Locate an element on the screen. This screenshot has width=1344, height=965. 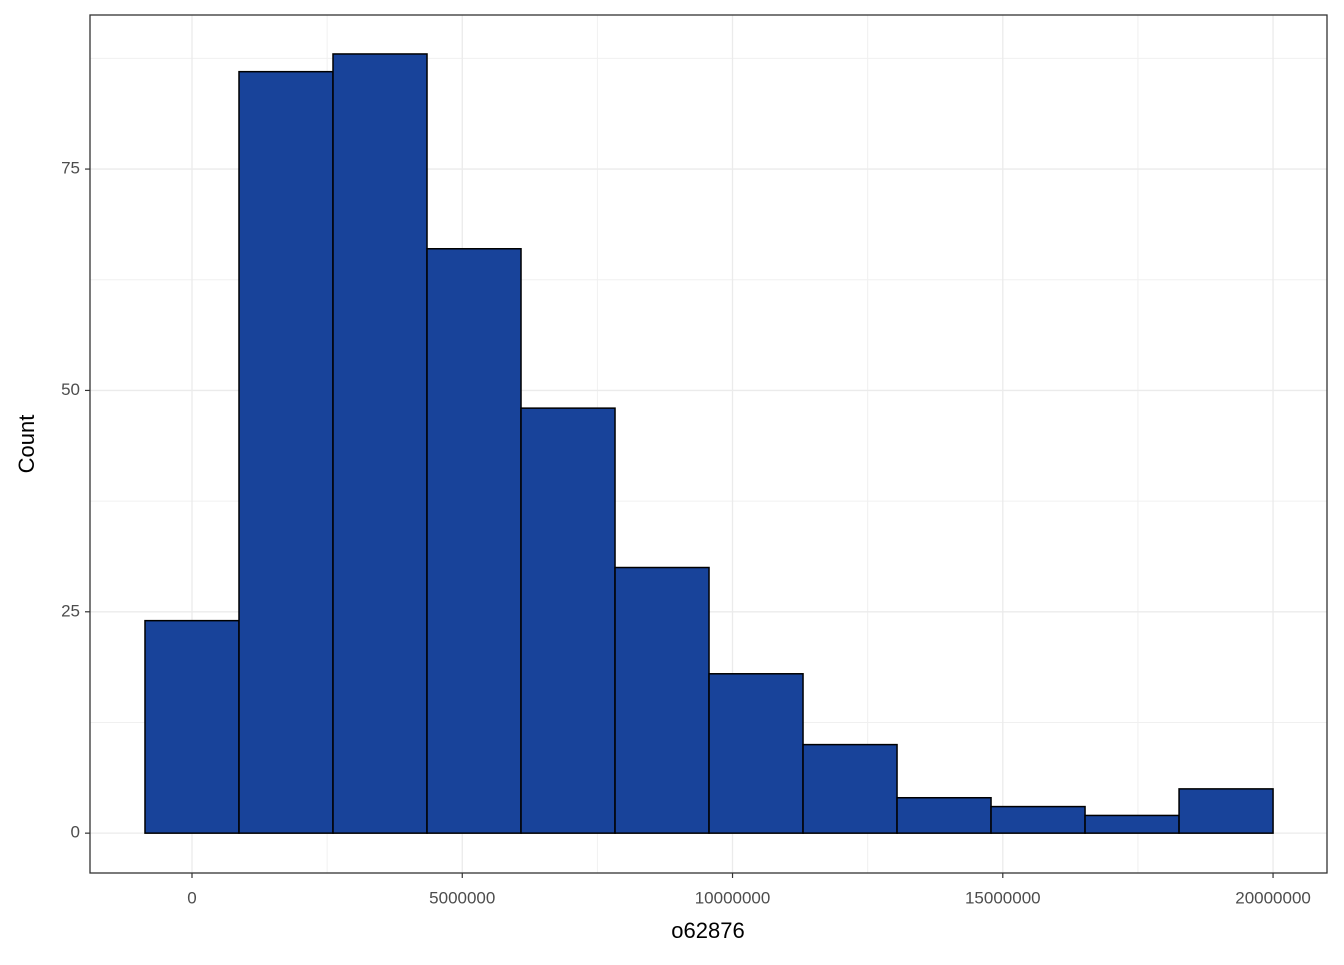
y-tick-label: 50 is located at coordinates (70, 389).